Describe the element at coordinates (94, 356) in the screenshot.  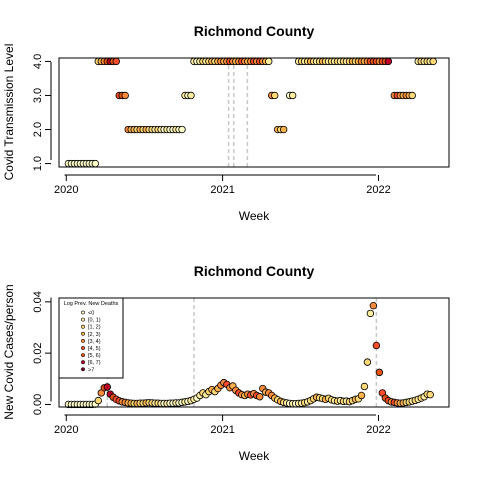
I see `legend-entry: [5, 6)` at that location.